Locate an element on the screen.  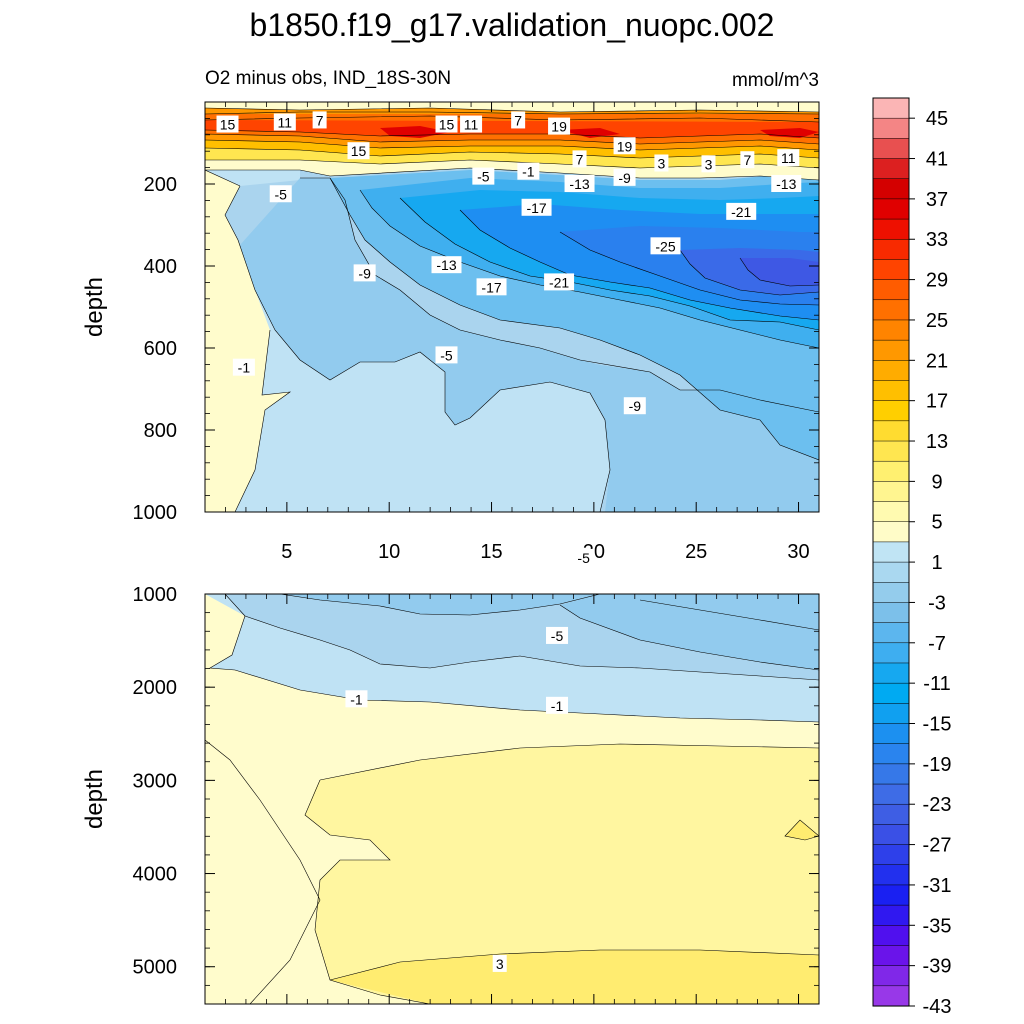
colorbar-tick-label: -27 is located at coordinates (937, 846).